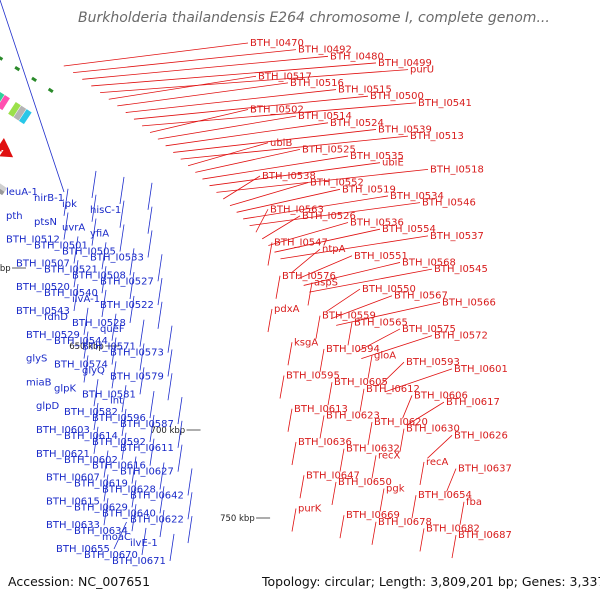 This screenshot has height=600, width=600. I want to click on gene-label-right: BTH_I0519, so click(369, 189).